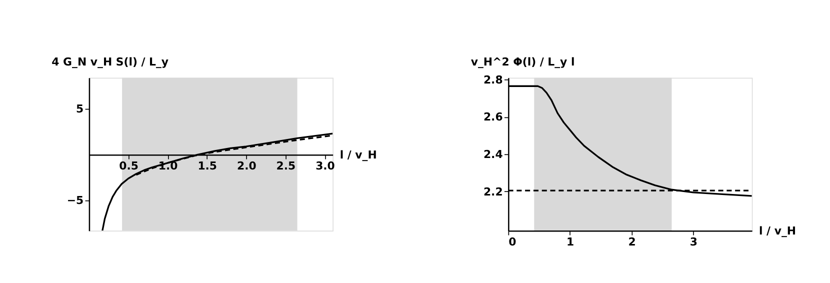 This screenshot has width=830, height=283. What do you see at coordinates (493, 154) in the screenshot?
I see `y-tick-label: 2.4` at bounding box center [493, 154].